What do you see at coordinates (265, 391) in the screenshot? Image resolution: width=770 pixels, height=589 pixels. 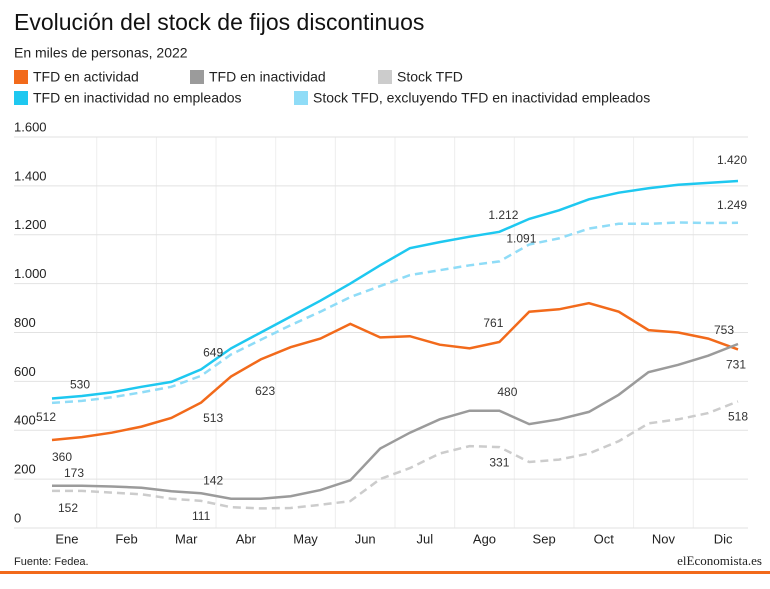 I see `value-label: 623` at bounding box center [265, 391].